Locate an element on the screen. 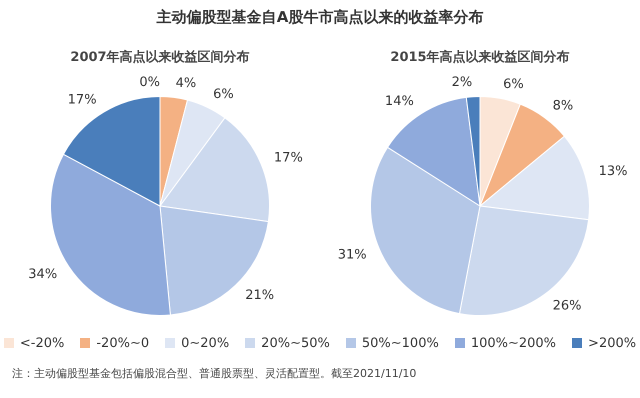 This screenshot has height=398, width=640. data-label: 34% is located at coordinates (43, 274).